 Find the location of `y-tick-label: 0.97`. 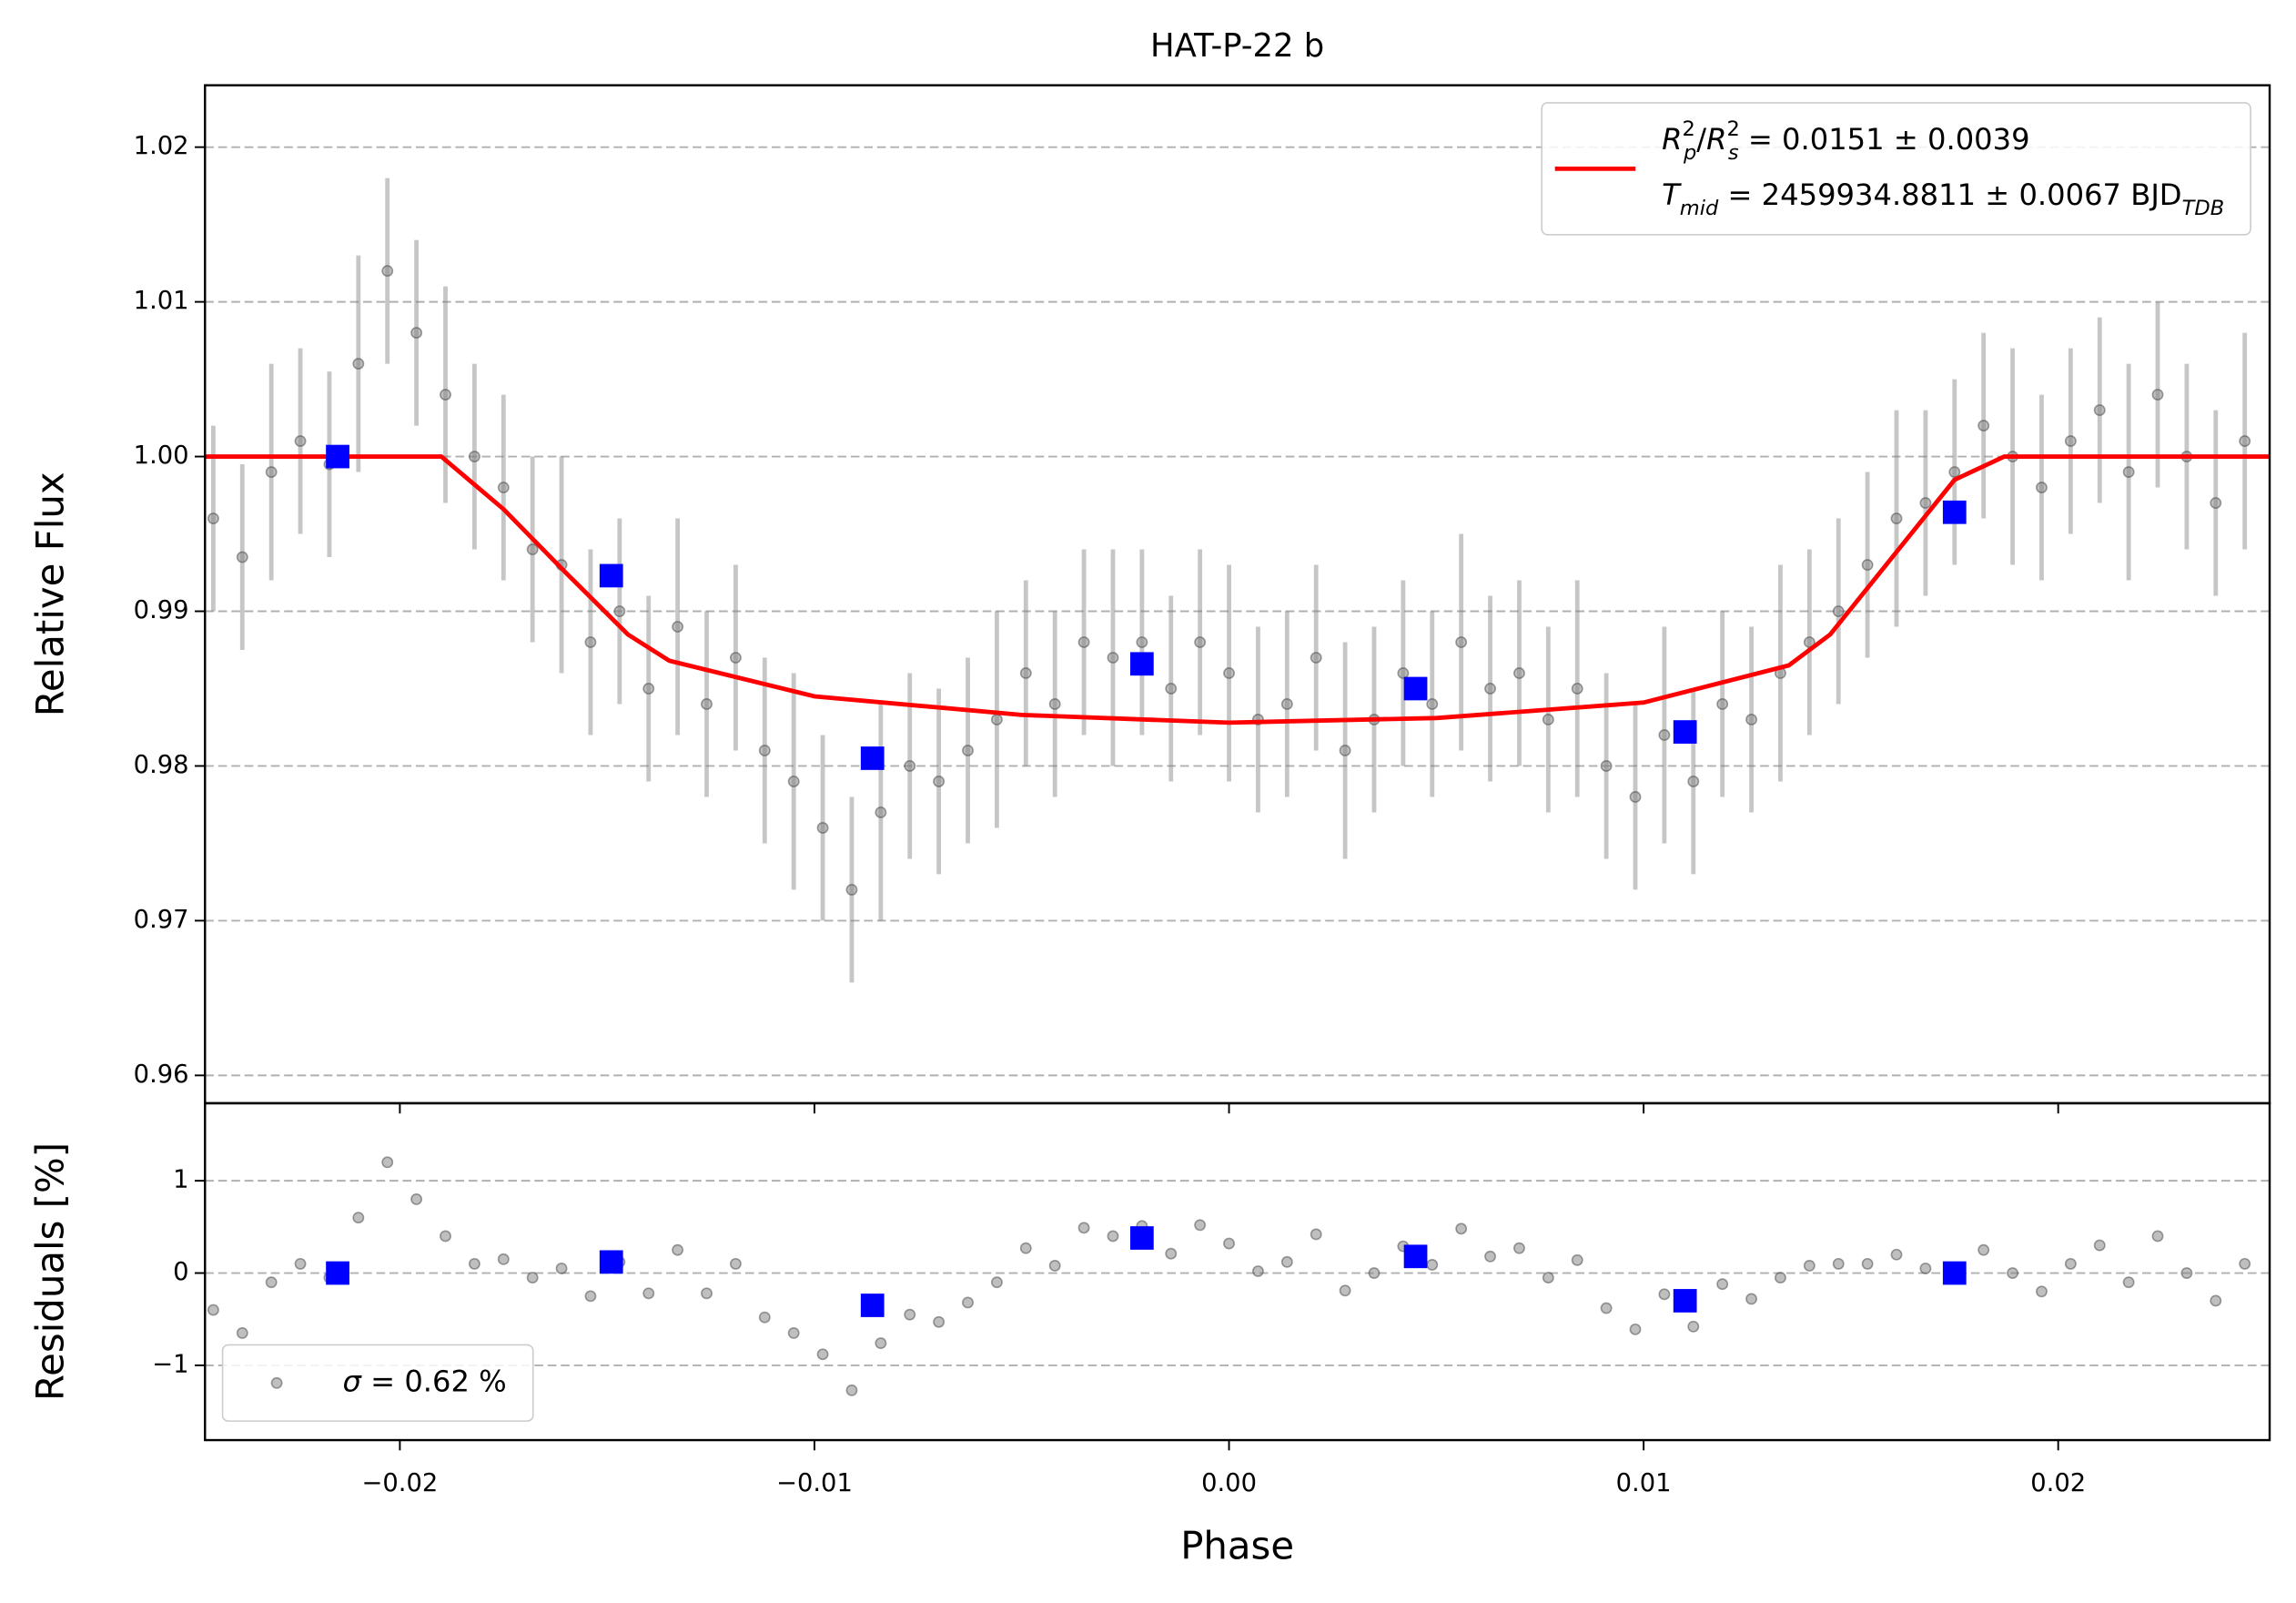

y-tick-label: 0.97 is located at coordinates (162, 920).